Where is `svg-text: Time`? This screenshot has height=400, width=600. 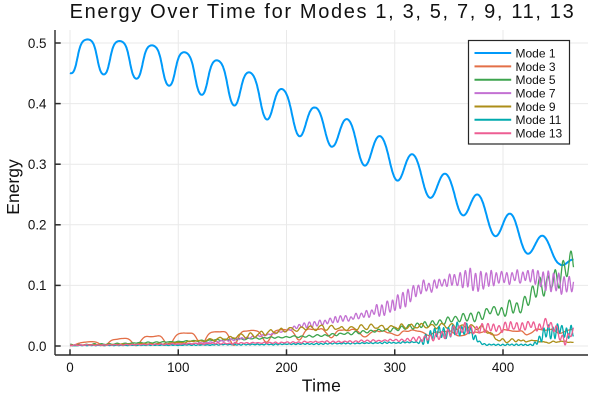
svg-text: Time is located at coordinates (321, 386).